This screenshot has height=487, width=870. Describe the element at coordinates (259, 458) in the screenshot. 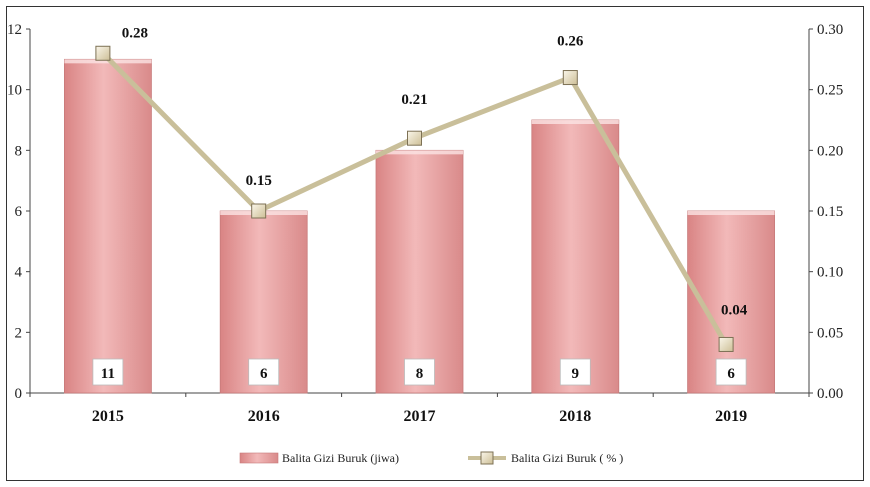

I see `legend-bar-swatch` at that location.